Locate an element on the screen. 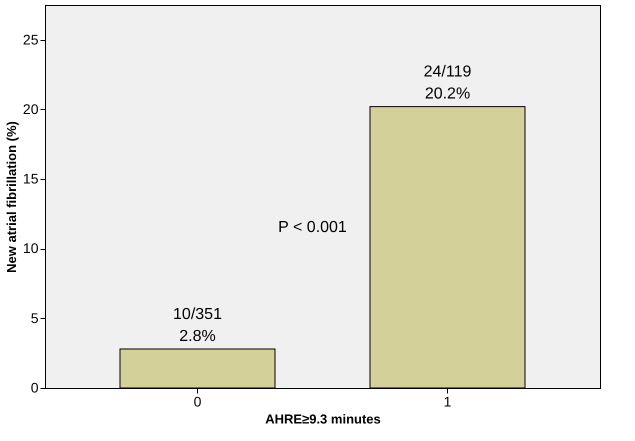 This screenshot has height=441, width=635. data-label: 24/119 20.2% is located at coordinates (448, 83).